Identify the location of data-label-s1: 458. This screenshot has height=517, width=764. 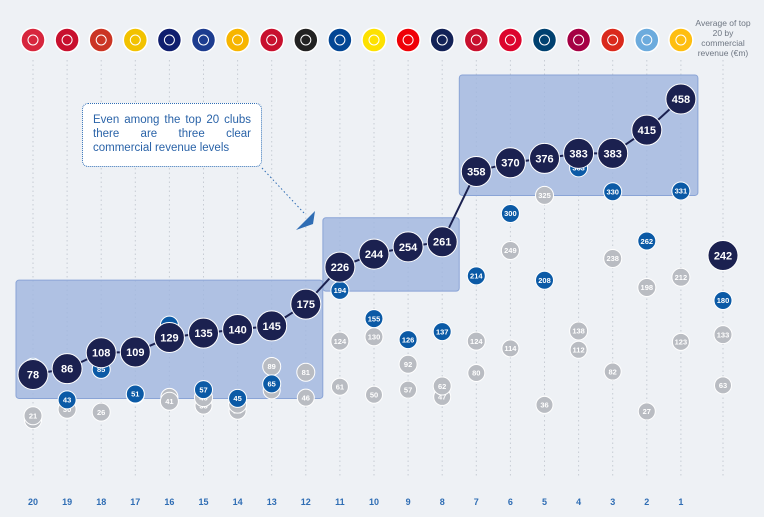
(681, 100).